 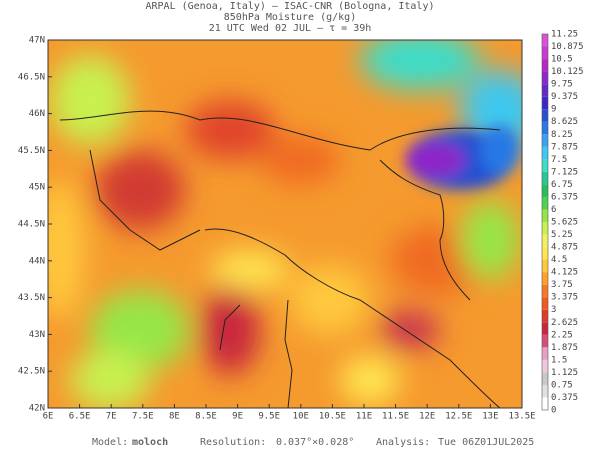 What do you see at coordinates (111, 417) in the screenshot?
I see `lon-label: 7E` at bounding box center [111, 417].